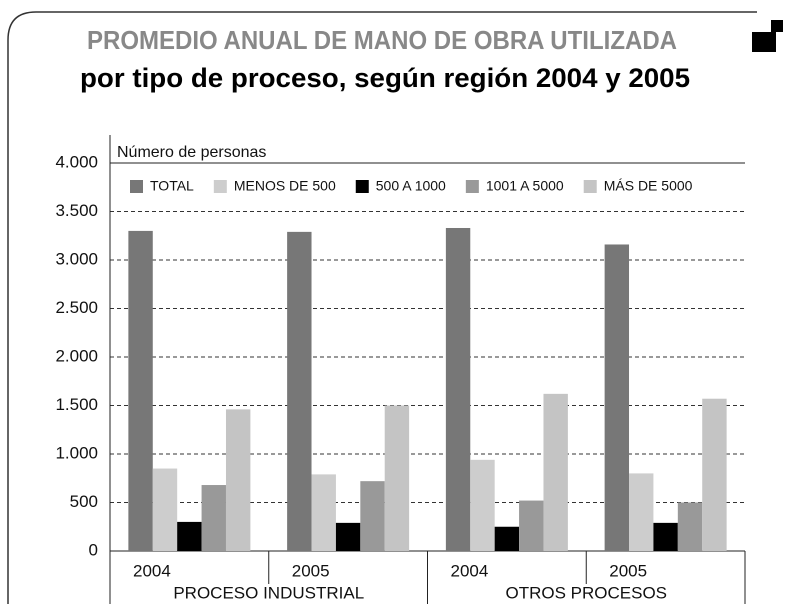 This screenshot has height=604, width=787. I want to click on legend-label: 500 A 1000, so click(411, 186).